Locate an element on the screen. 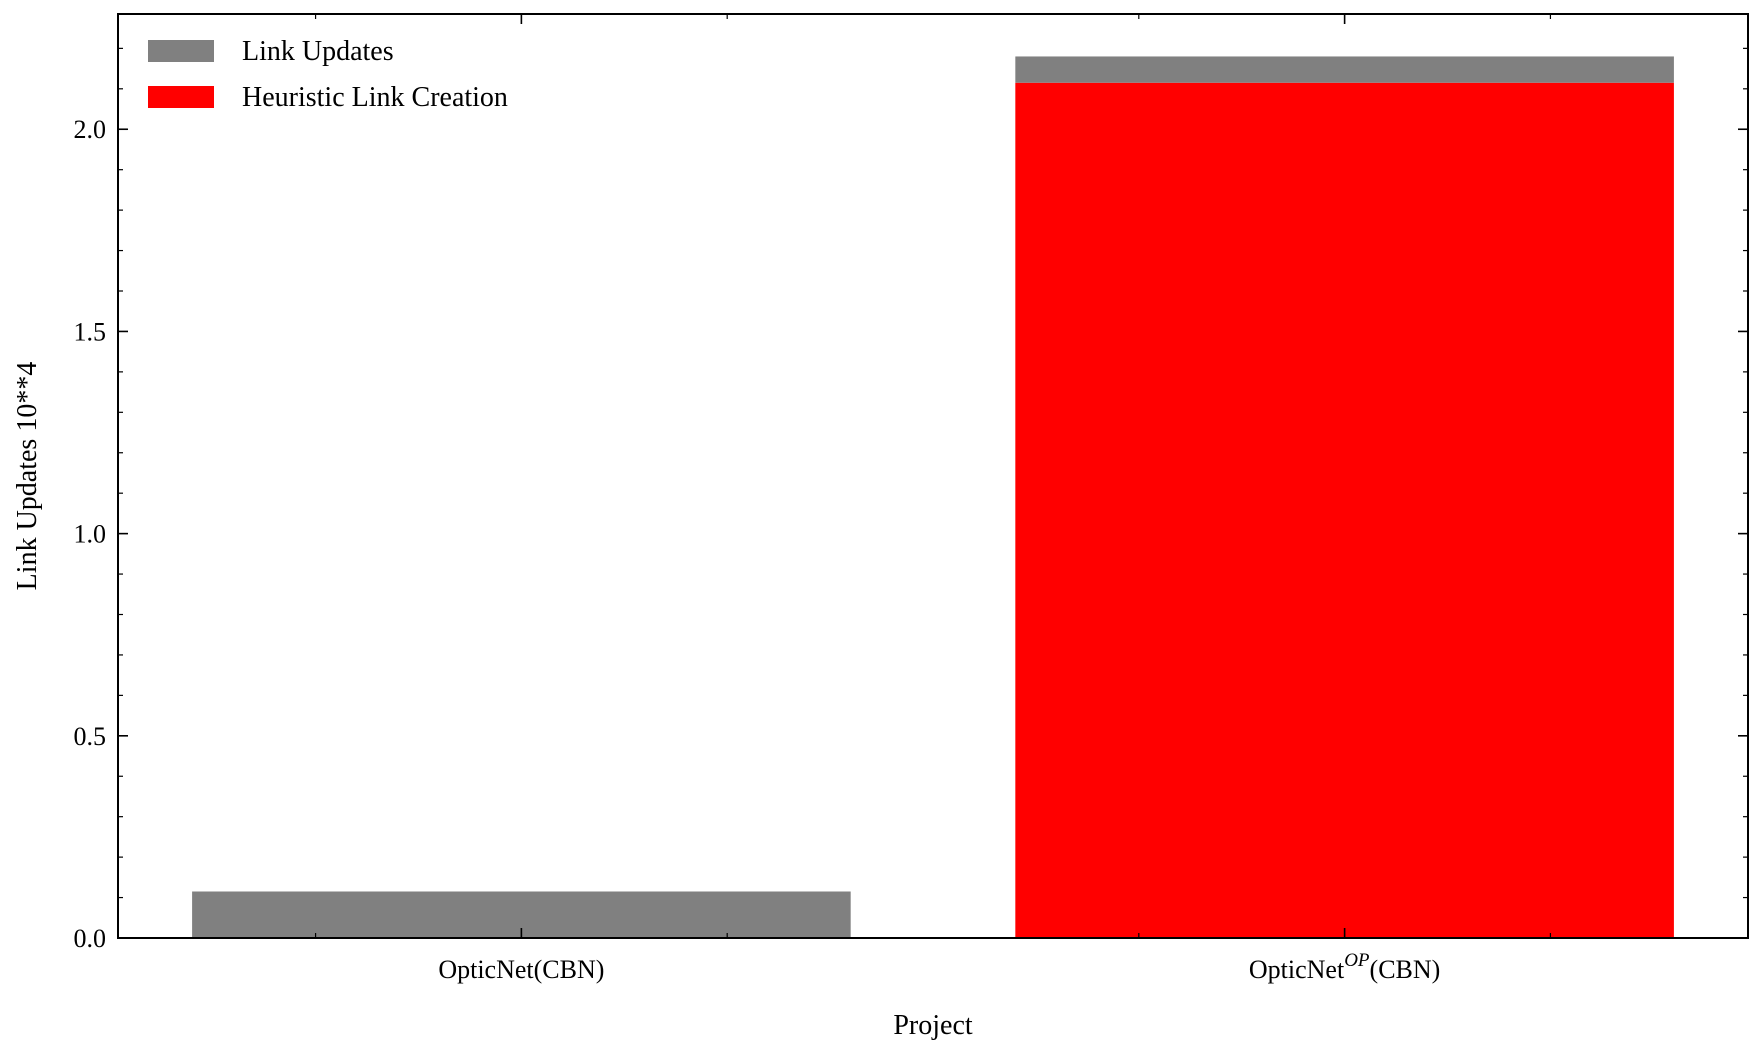 The image size is (1760, 1050). x-tick-label: OpticNet(CBN) is located at coordinates (521, 969).